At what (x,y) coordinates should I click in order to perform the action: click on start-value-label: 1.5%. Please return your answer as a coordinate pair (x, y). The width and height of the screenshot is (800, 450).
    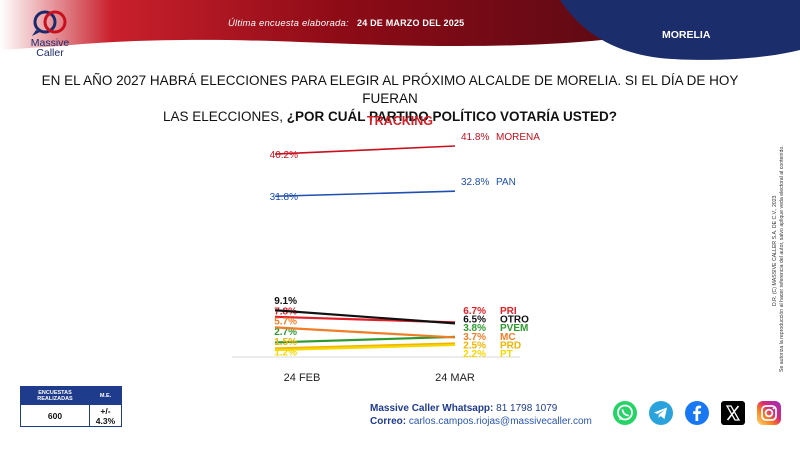
    Looking at the image, I should click on (285, 342).